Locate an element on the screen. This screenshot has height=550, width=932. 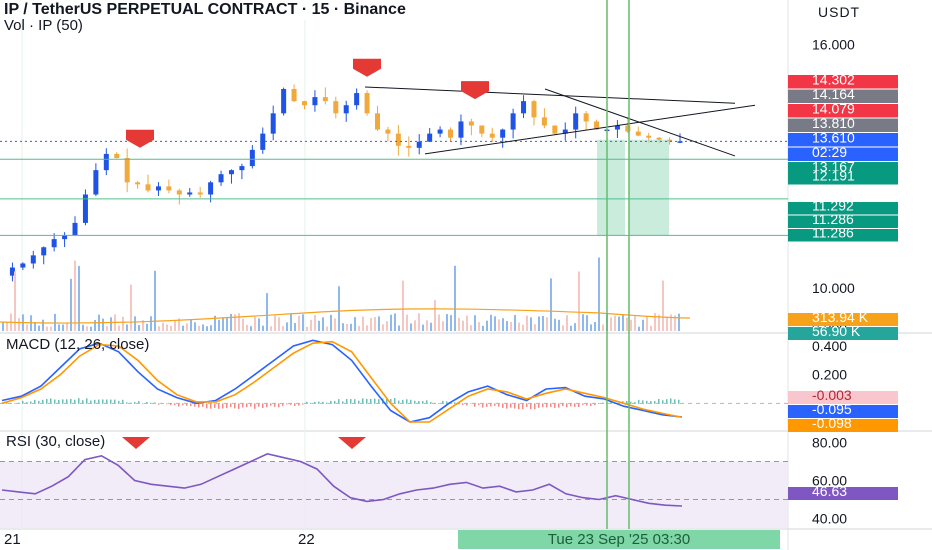
macd-tick-label: 0.200 is located at coordinates (829, 375).